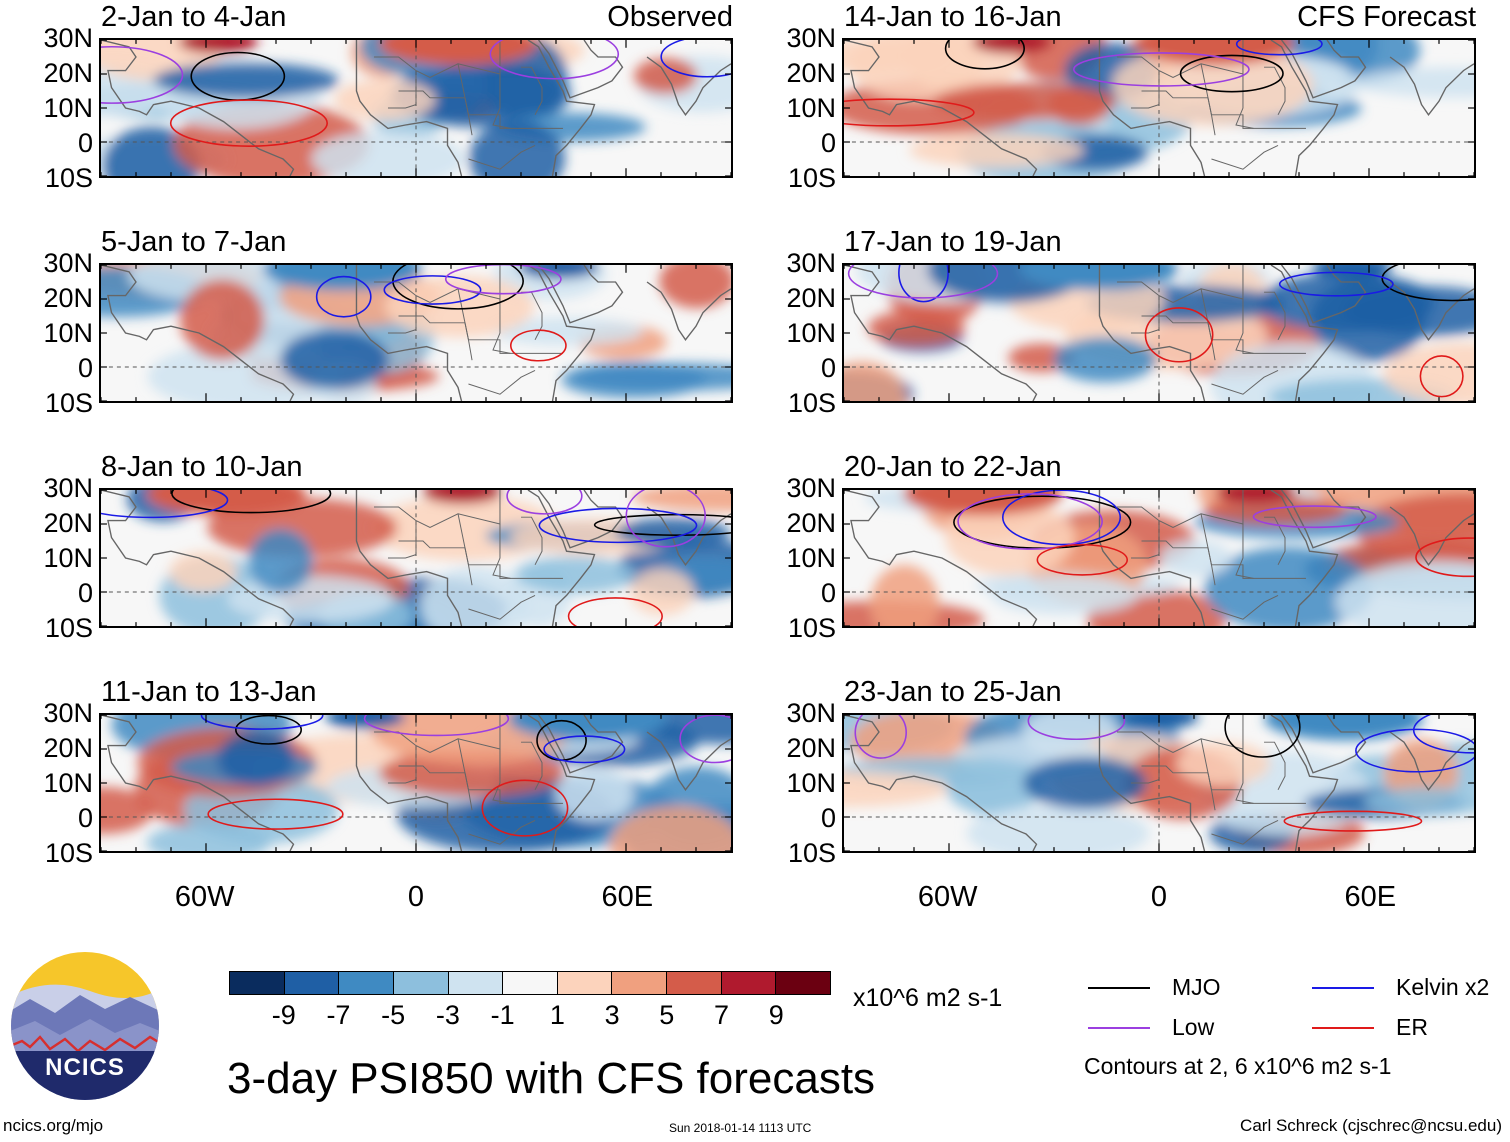 Image resolution: width=1510 pixels, height=1142 pixels. I want to click on colorbar-tick-label: -3, so click(447, 1015).